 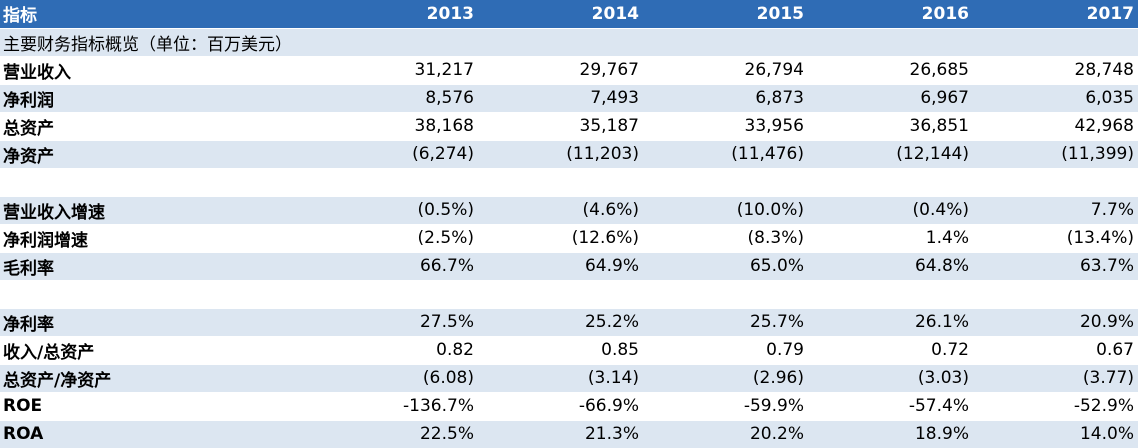 What do you see at coordinates (560, 238) in the screenshot?
I see `cell: (12.6%)` at bounding box center [560, 238].